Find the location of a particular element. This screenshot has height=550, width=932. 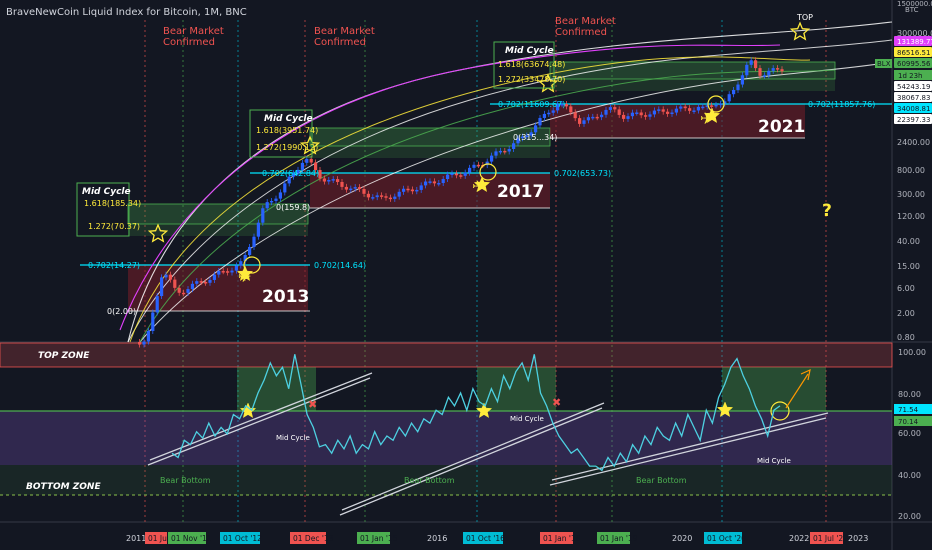

date-badge-label: 01 Jul is located at coordinates (158, 538).